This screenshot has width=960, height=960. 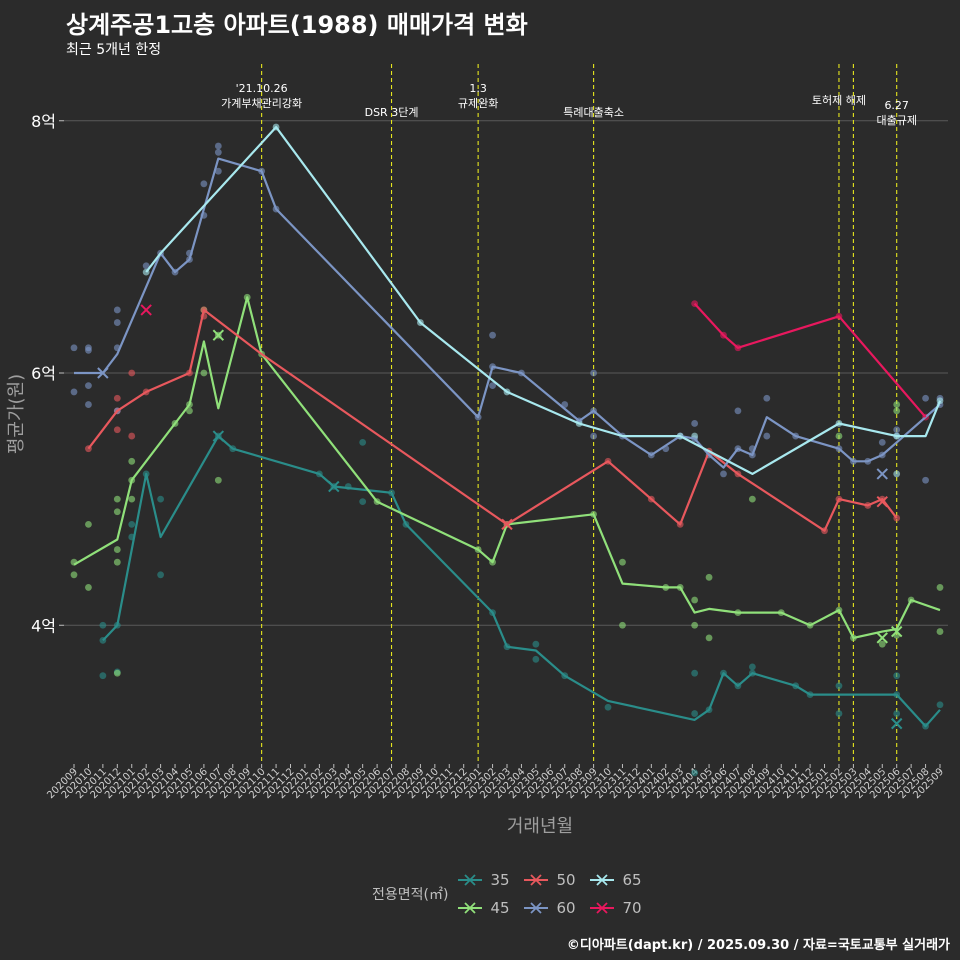 I want to click on legend-item-60: 60, so click(x=557, y=908).